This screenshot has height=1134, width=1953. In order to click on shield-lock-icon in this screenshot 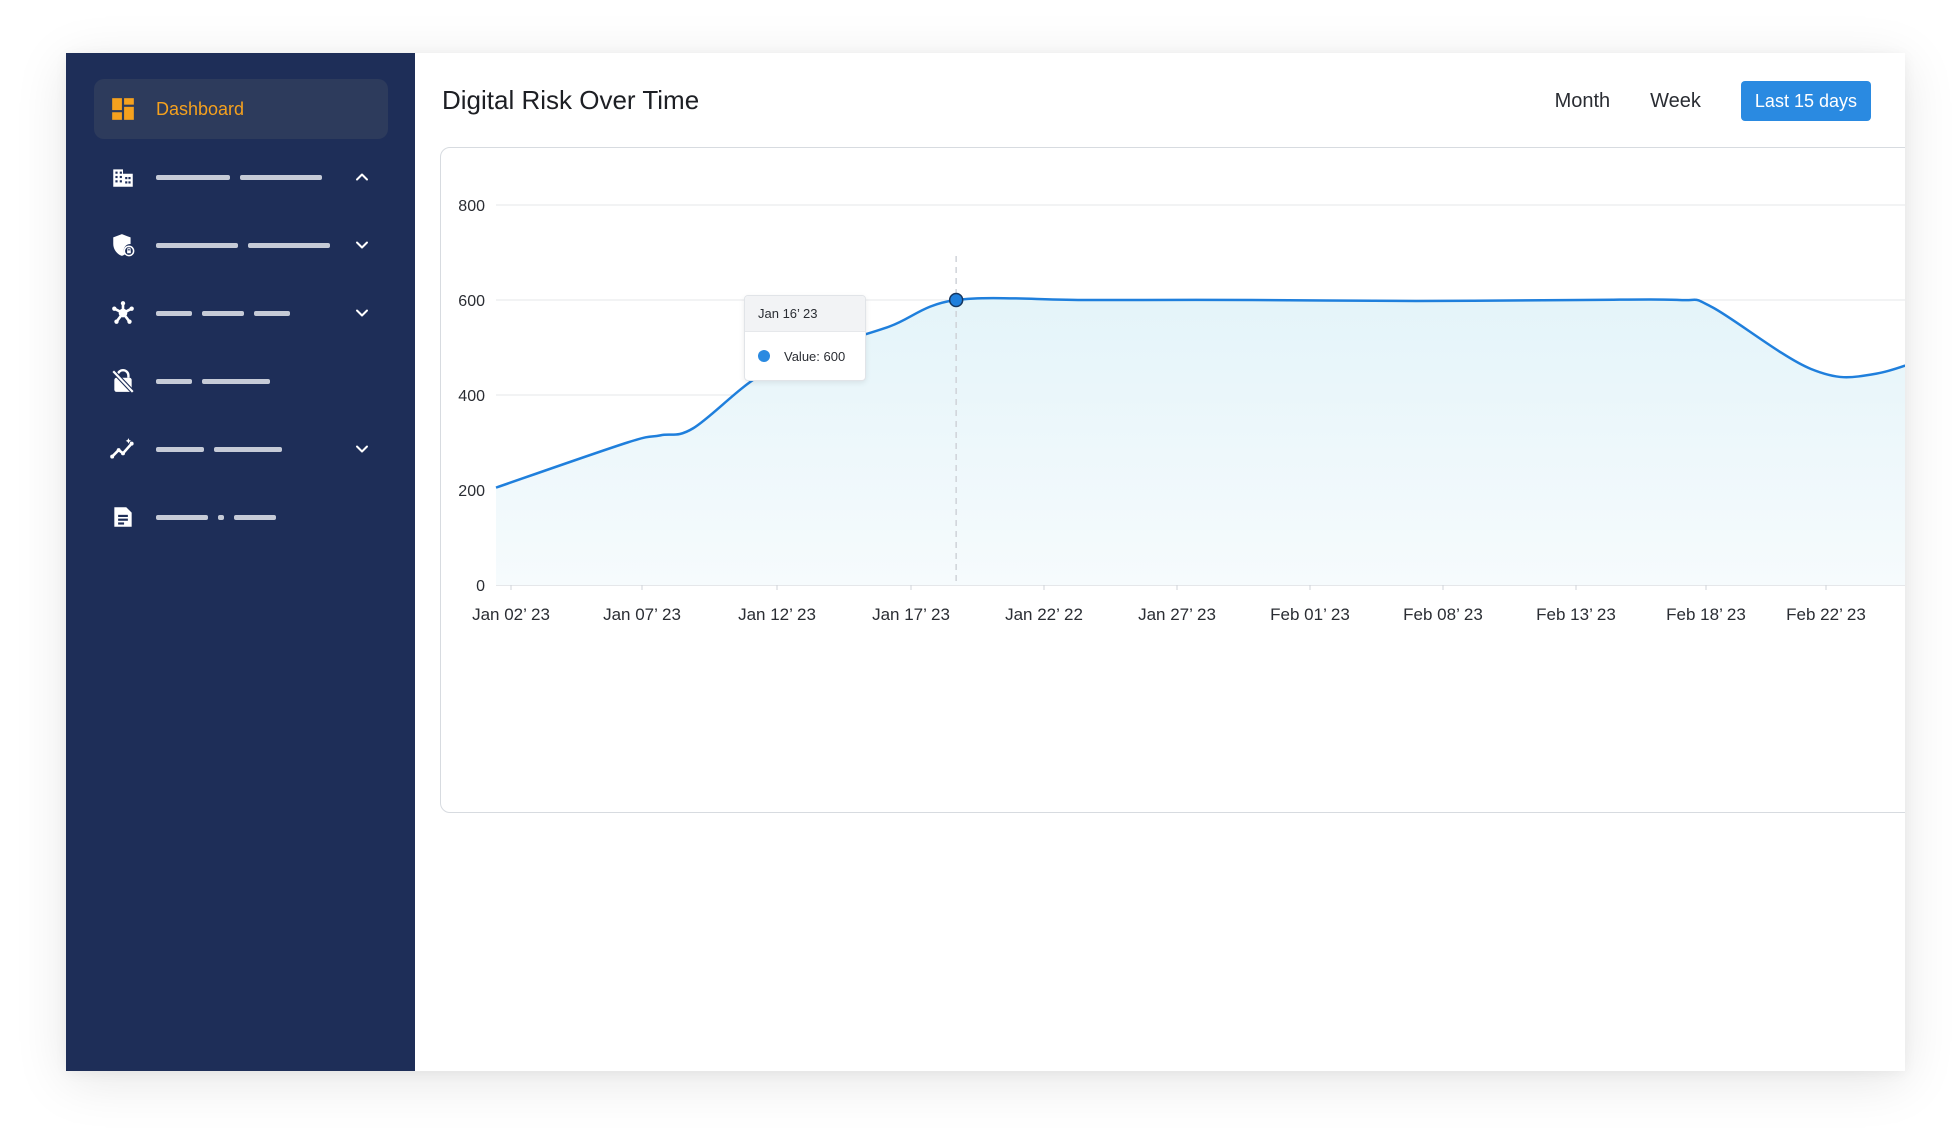, I will do `click(123, 245)`.